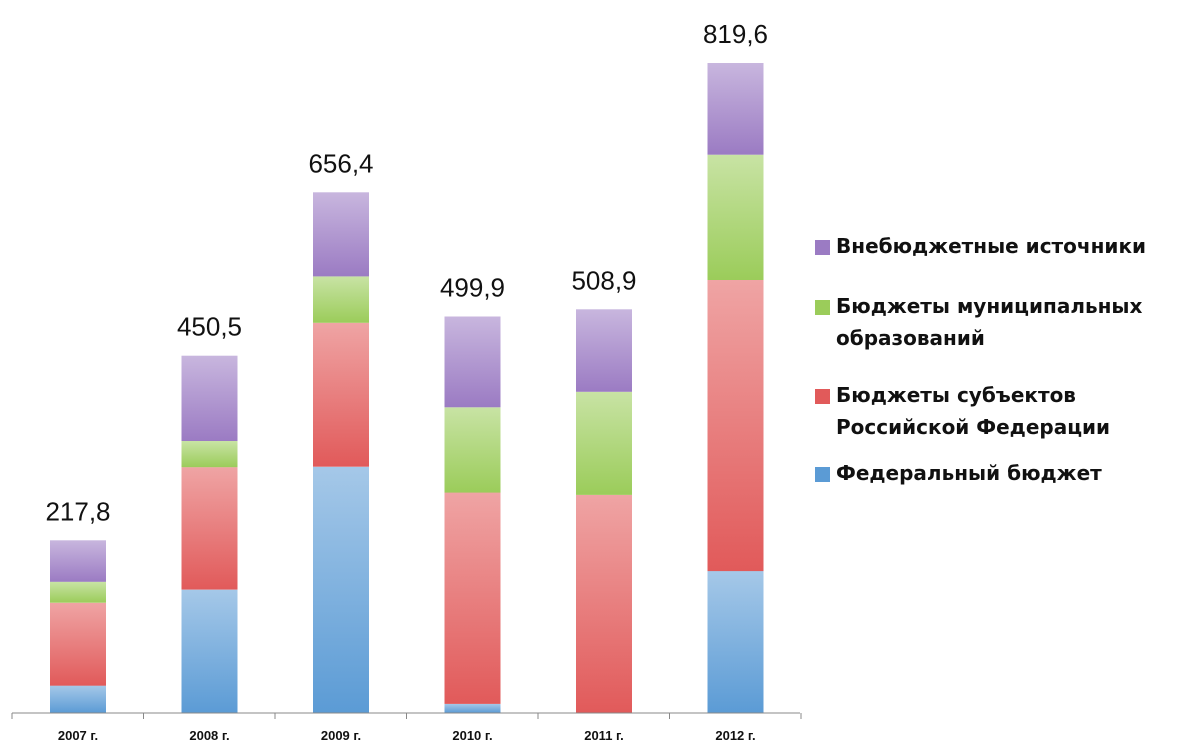  Describe the element at coordinates (209, 327) in the screenshot. I see `bar-total-label: 450,5` at that location.